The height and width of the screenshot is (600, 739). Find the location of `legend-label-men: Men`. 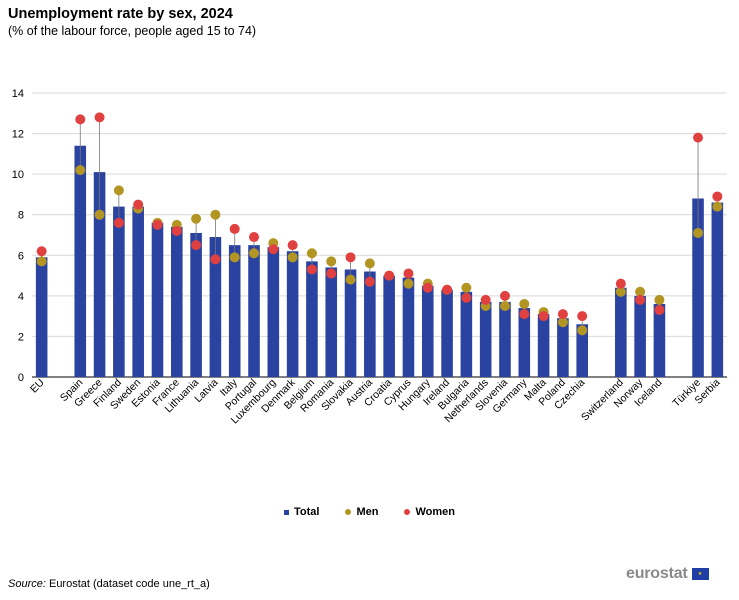

legend-label-men: Men is located at coordinates (367, 512).